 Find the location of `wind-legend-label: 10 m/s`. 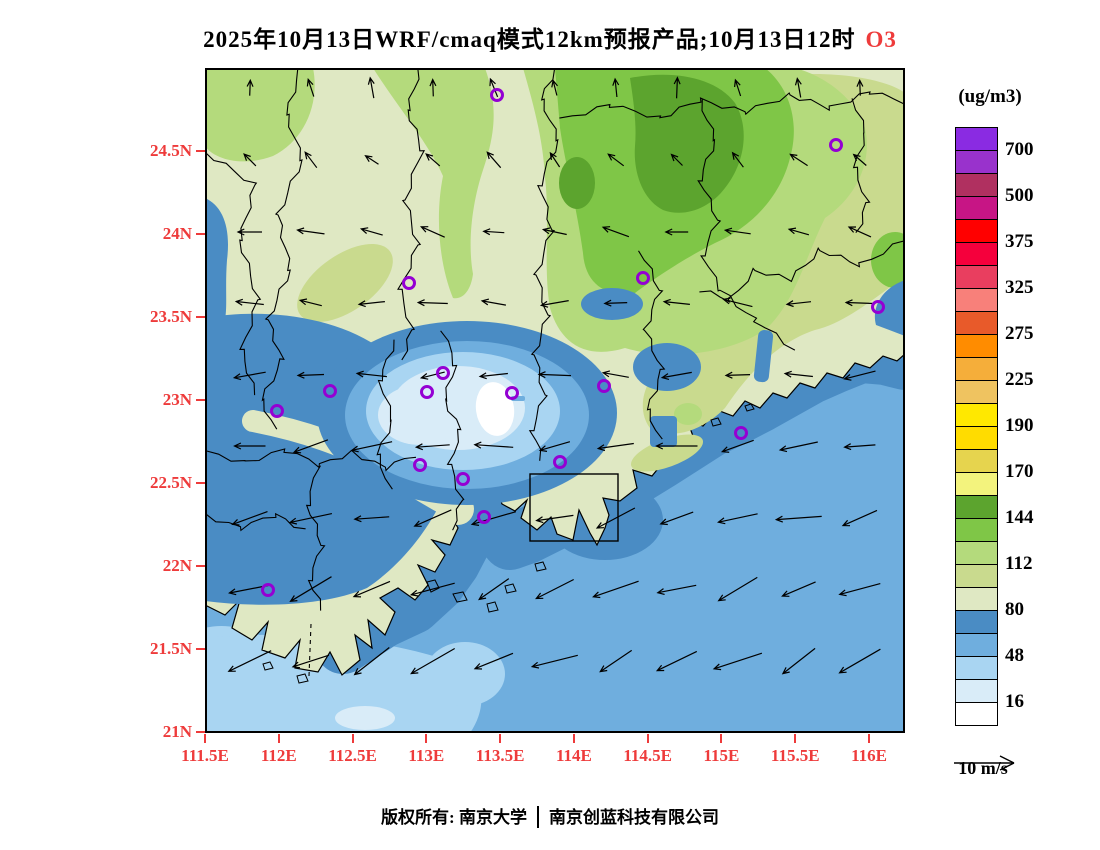

wind-legend-label: 10 m/s is located at coordinates (983, 768).